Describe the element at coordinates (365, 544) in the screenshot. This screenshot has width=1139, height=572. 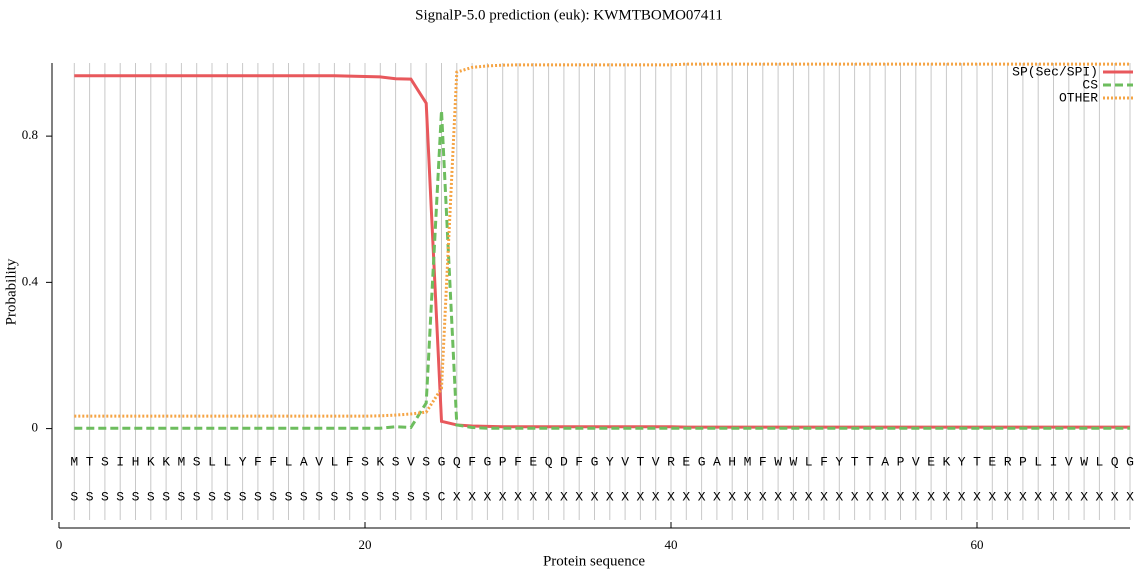
I see `x-tick-label: 20` at that location.